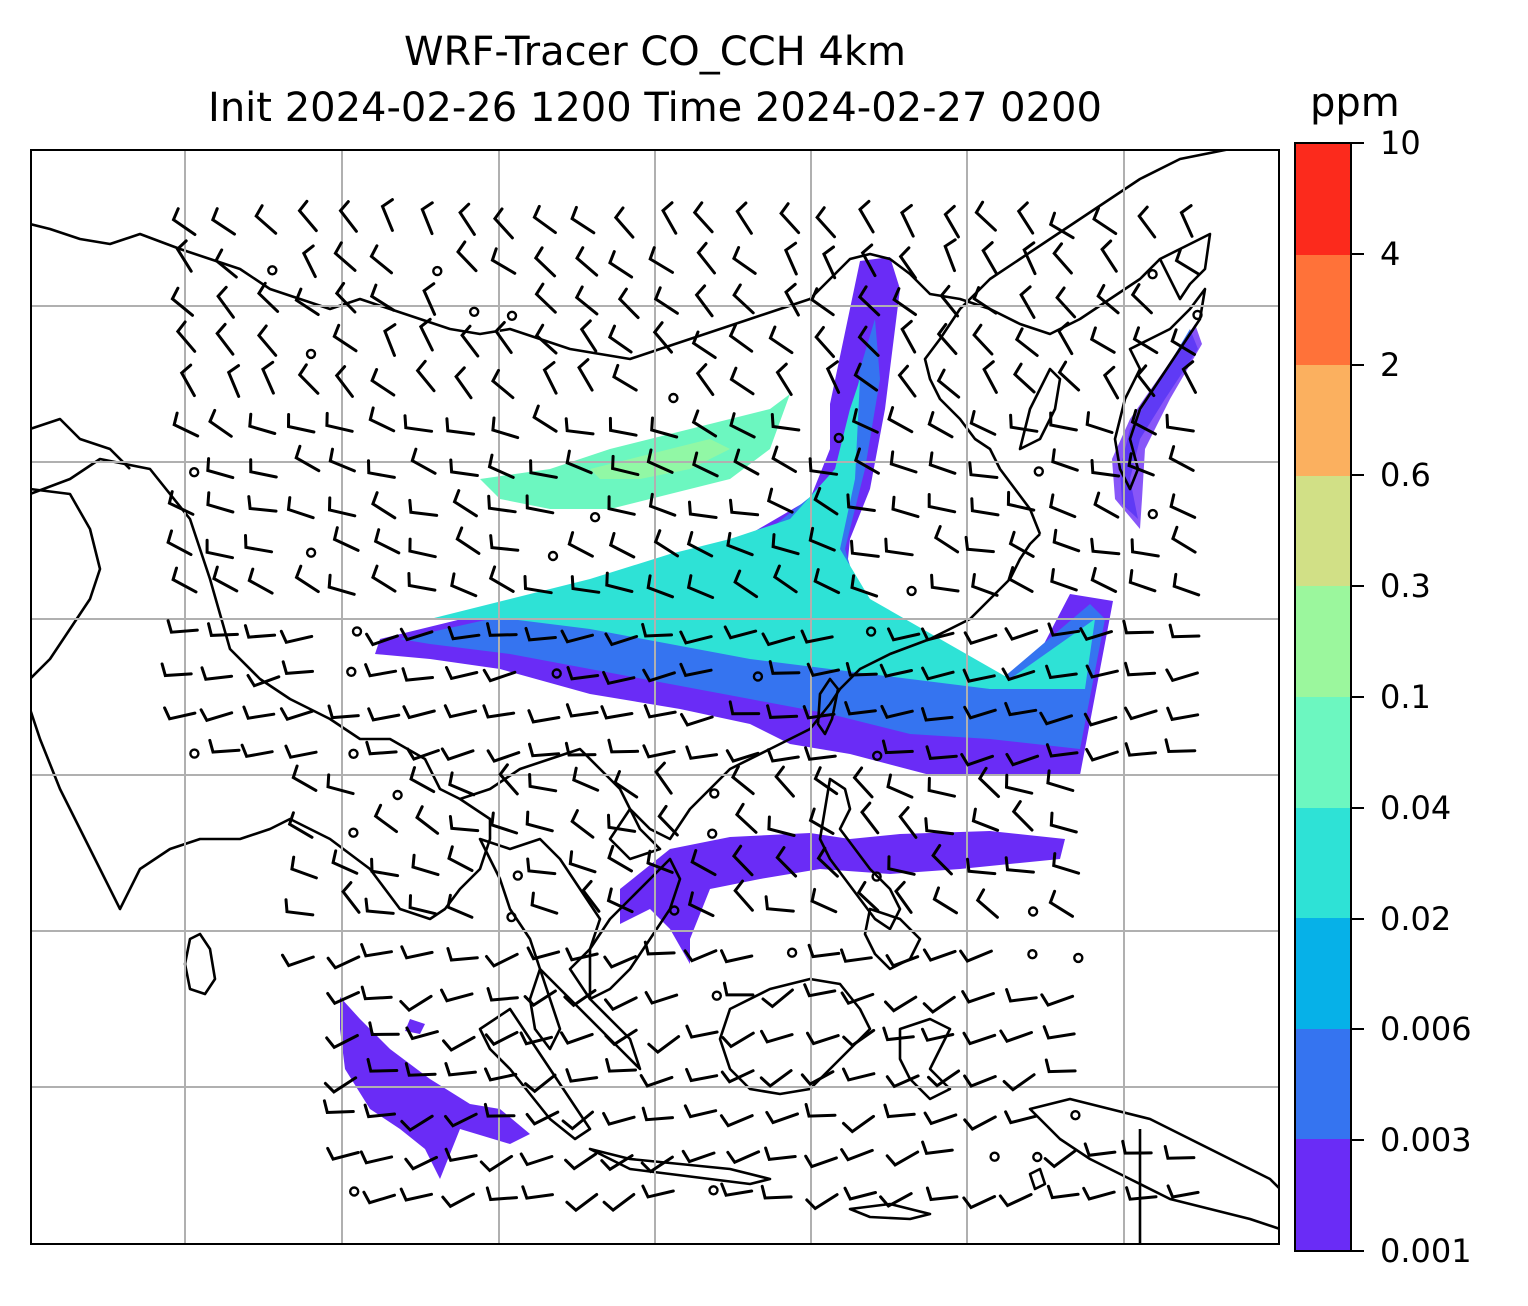  What do you see at coordinates (925, 1059) in the screenshot?
I see `coastline-sulawesi` at bounding box center [925, 1059].